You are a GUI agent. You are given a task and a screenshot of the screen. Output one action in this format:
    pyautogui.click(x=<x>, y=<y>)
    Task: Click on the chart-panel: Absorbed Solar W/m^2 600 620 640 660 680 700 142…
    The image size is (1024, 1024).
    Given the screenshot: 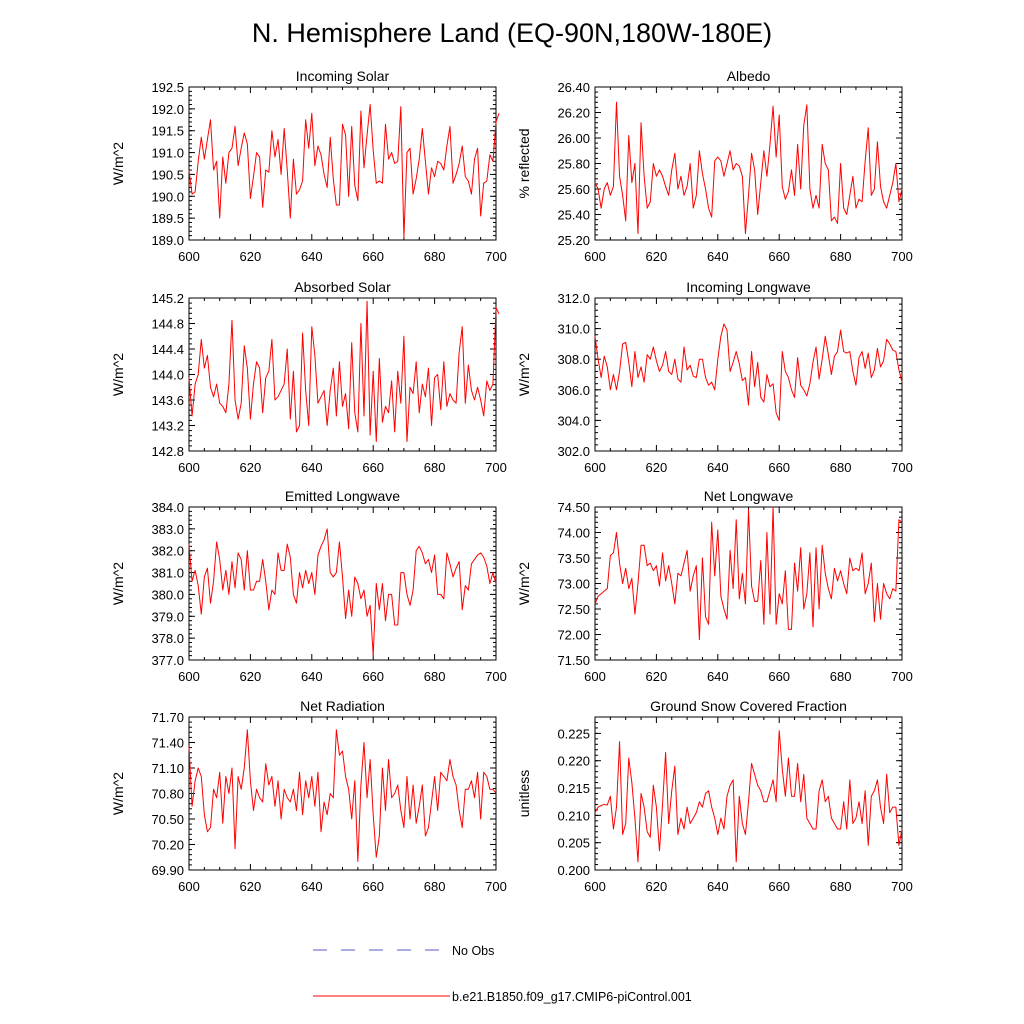 What is the action you would take?
    pyautogui.click(x=308, y=377)
    